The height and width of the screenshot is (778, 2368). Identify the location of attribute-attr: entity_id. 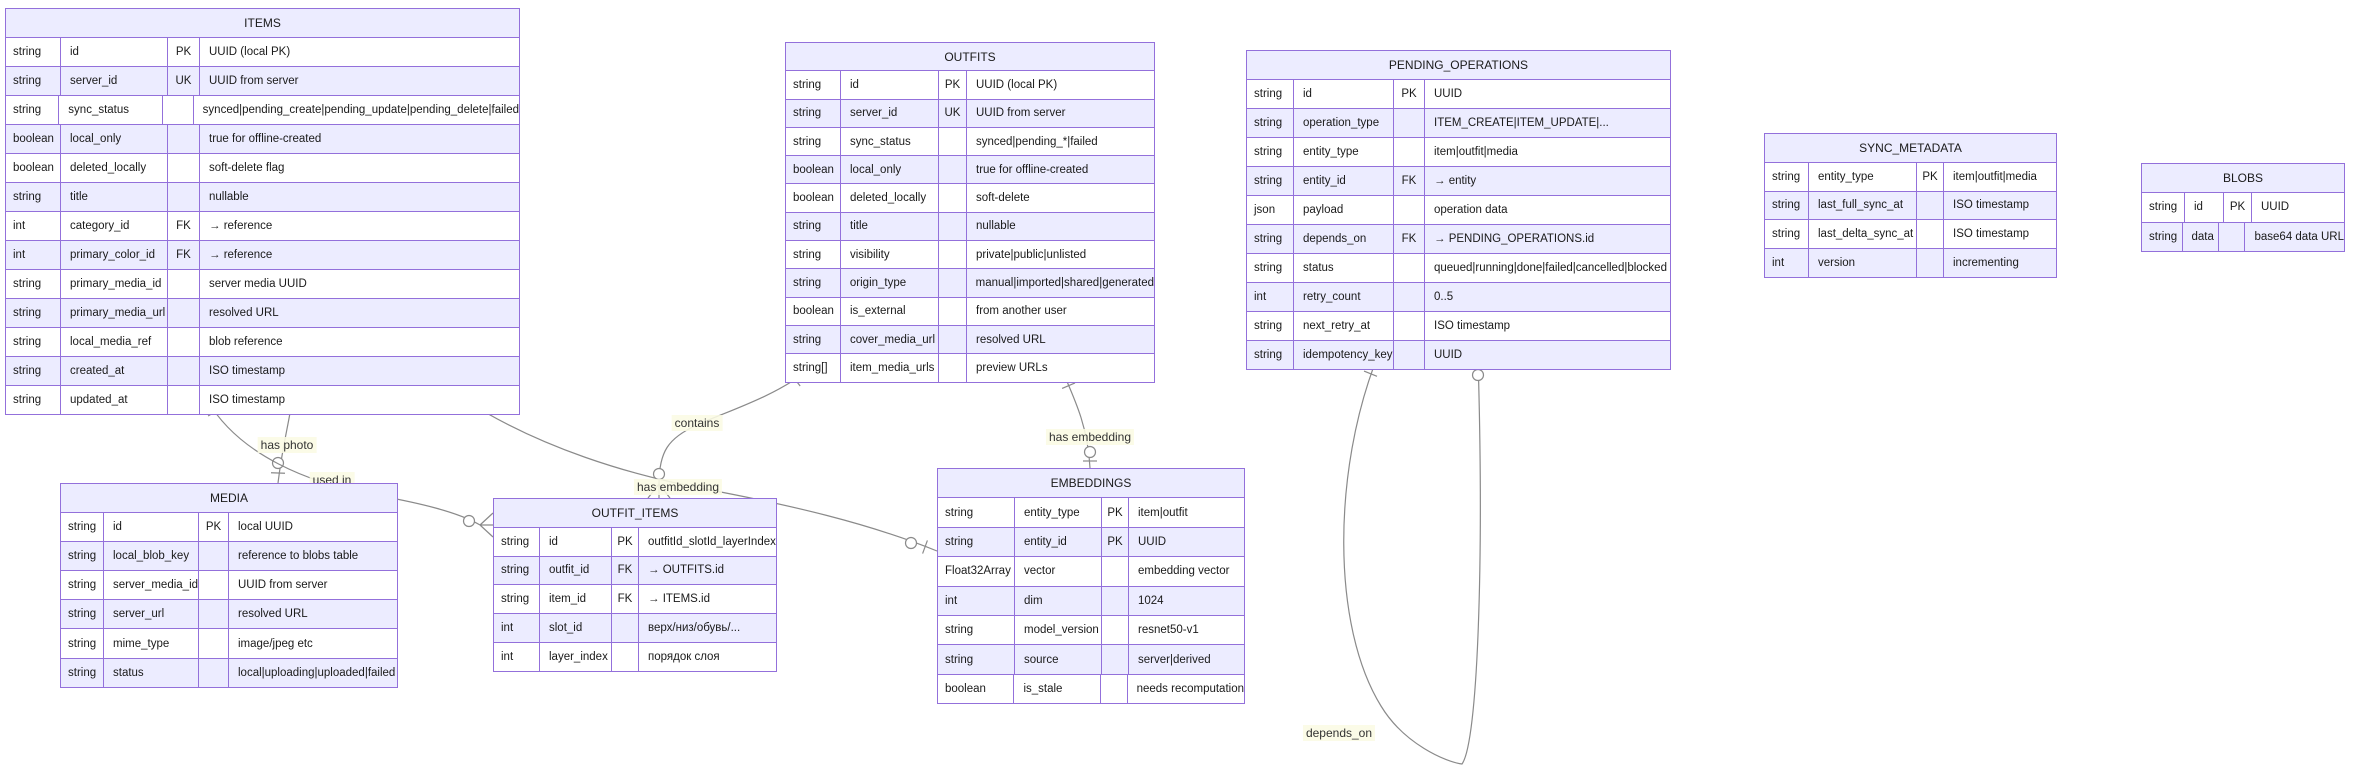
(1343, 181).